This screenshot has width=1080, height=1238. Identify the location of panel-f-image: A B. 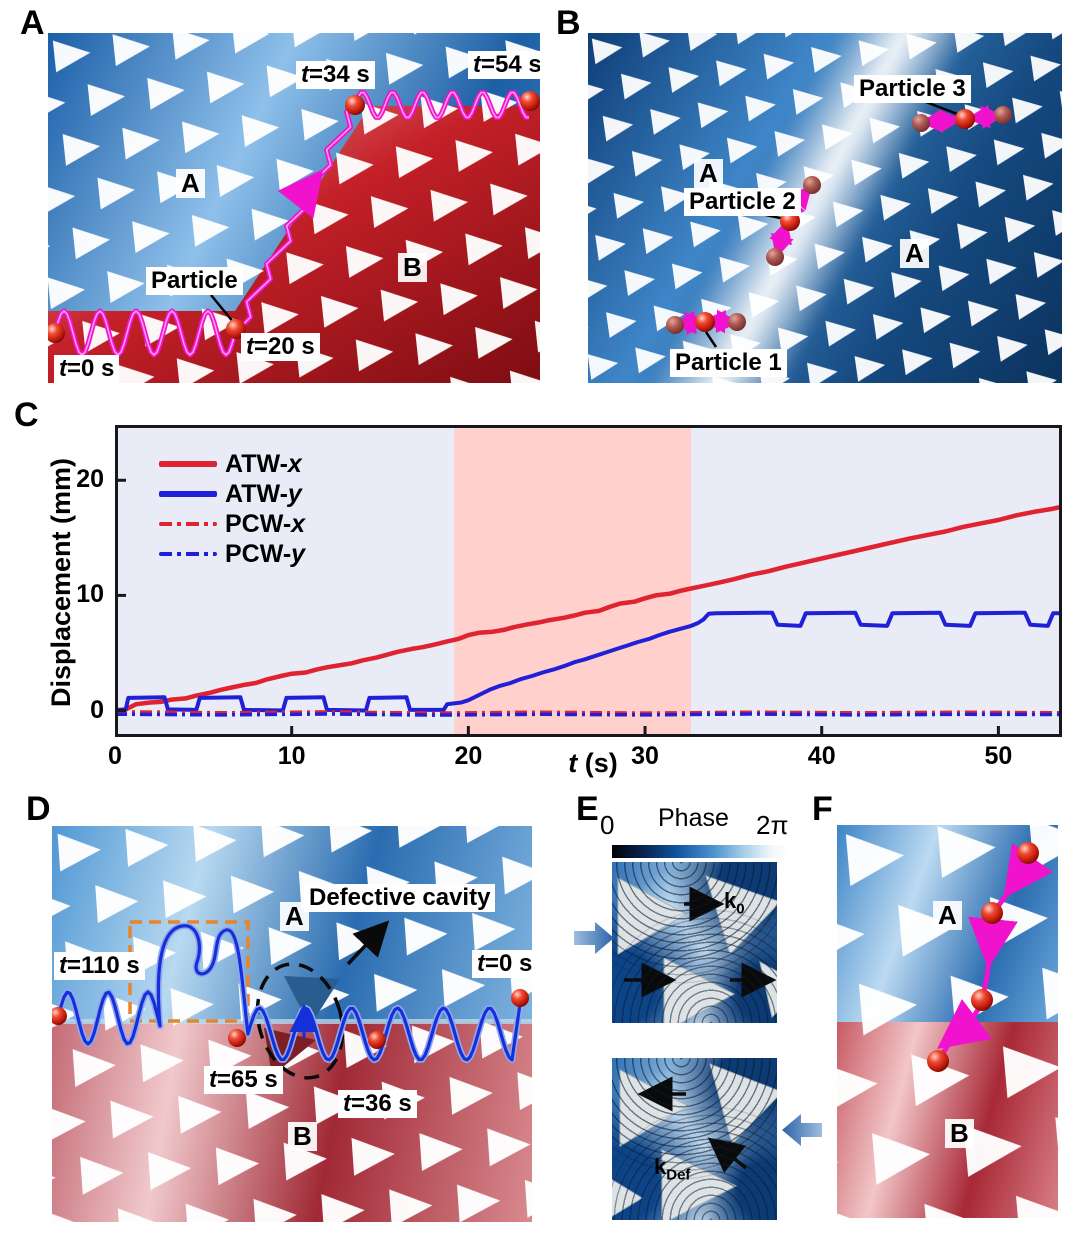
(947, 1021).